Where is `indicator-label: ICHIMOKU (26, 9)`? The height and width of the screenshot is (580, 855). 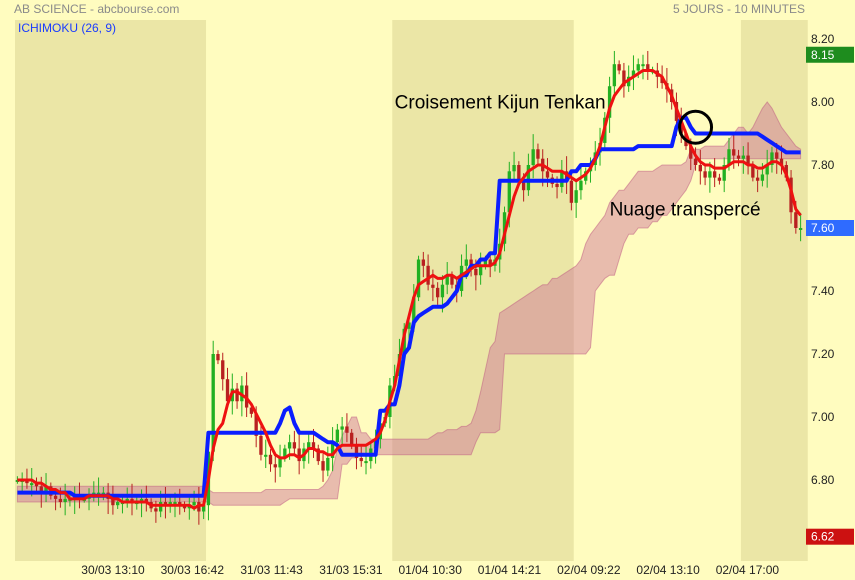 indicator-label: ICHIMOKU (26, 9) is located at coordinates (67, 28).